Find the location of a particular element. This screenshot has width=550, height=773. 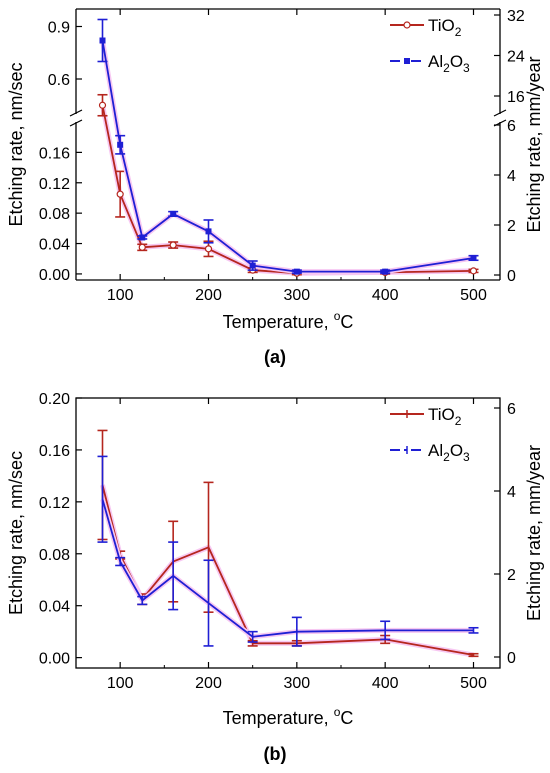

panel-caption: (b) is located at coordinates (275, 754).